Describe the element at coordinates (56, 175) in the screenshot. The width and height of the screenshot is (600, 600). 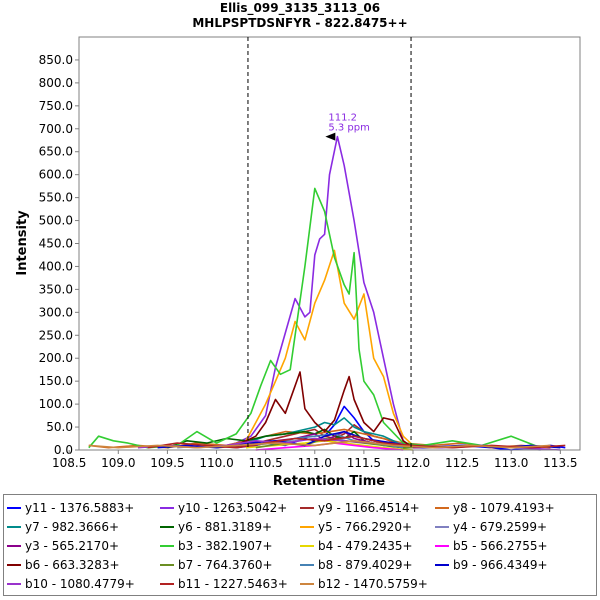
I see `y-tick-label: 600.0` at that location.